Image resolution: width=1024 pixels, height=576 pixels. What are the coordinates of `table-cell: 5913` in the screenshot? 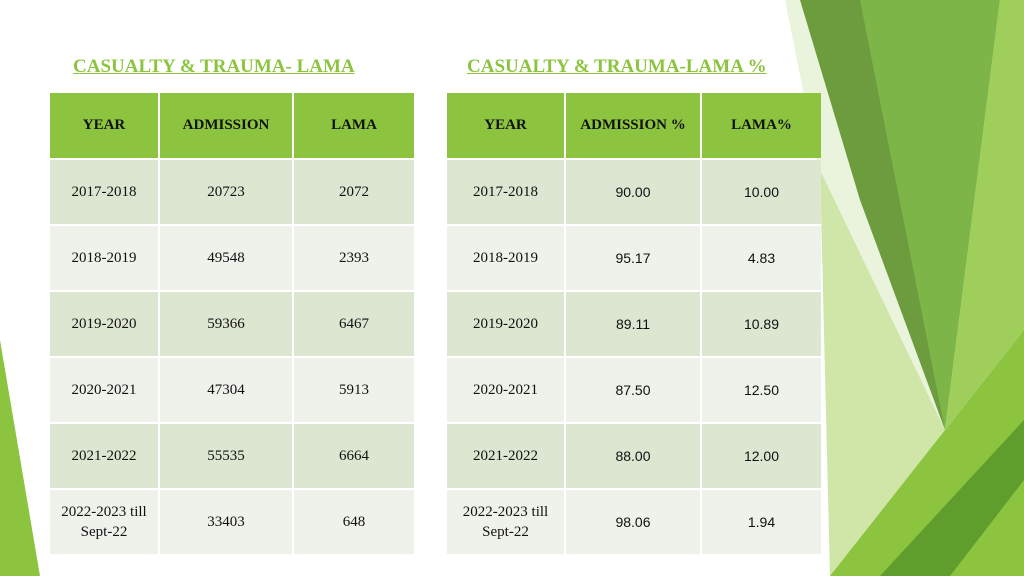 It's located at (354, 390).